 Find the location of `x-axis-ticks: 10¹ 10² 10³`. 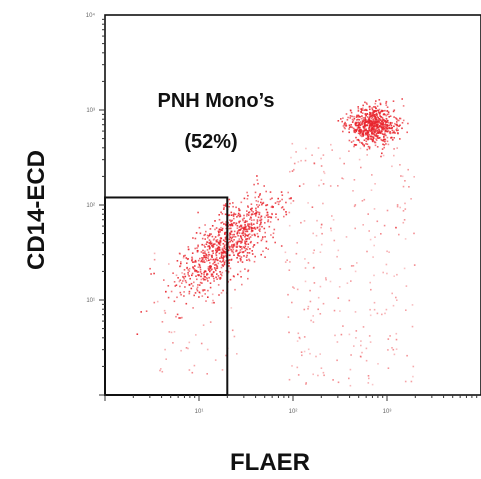

x-axis-ticks: 10¹ 10² 10³ is located at coordinates (291, 405).